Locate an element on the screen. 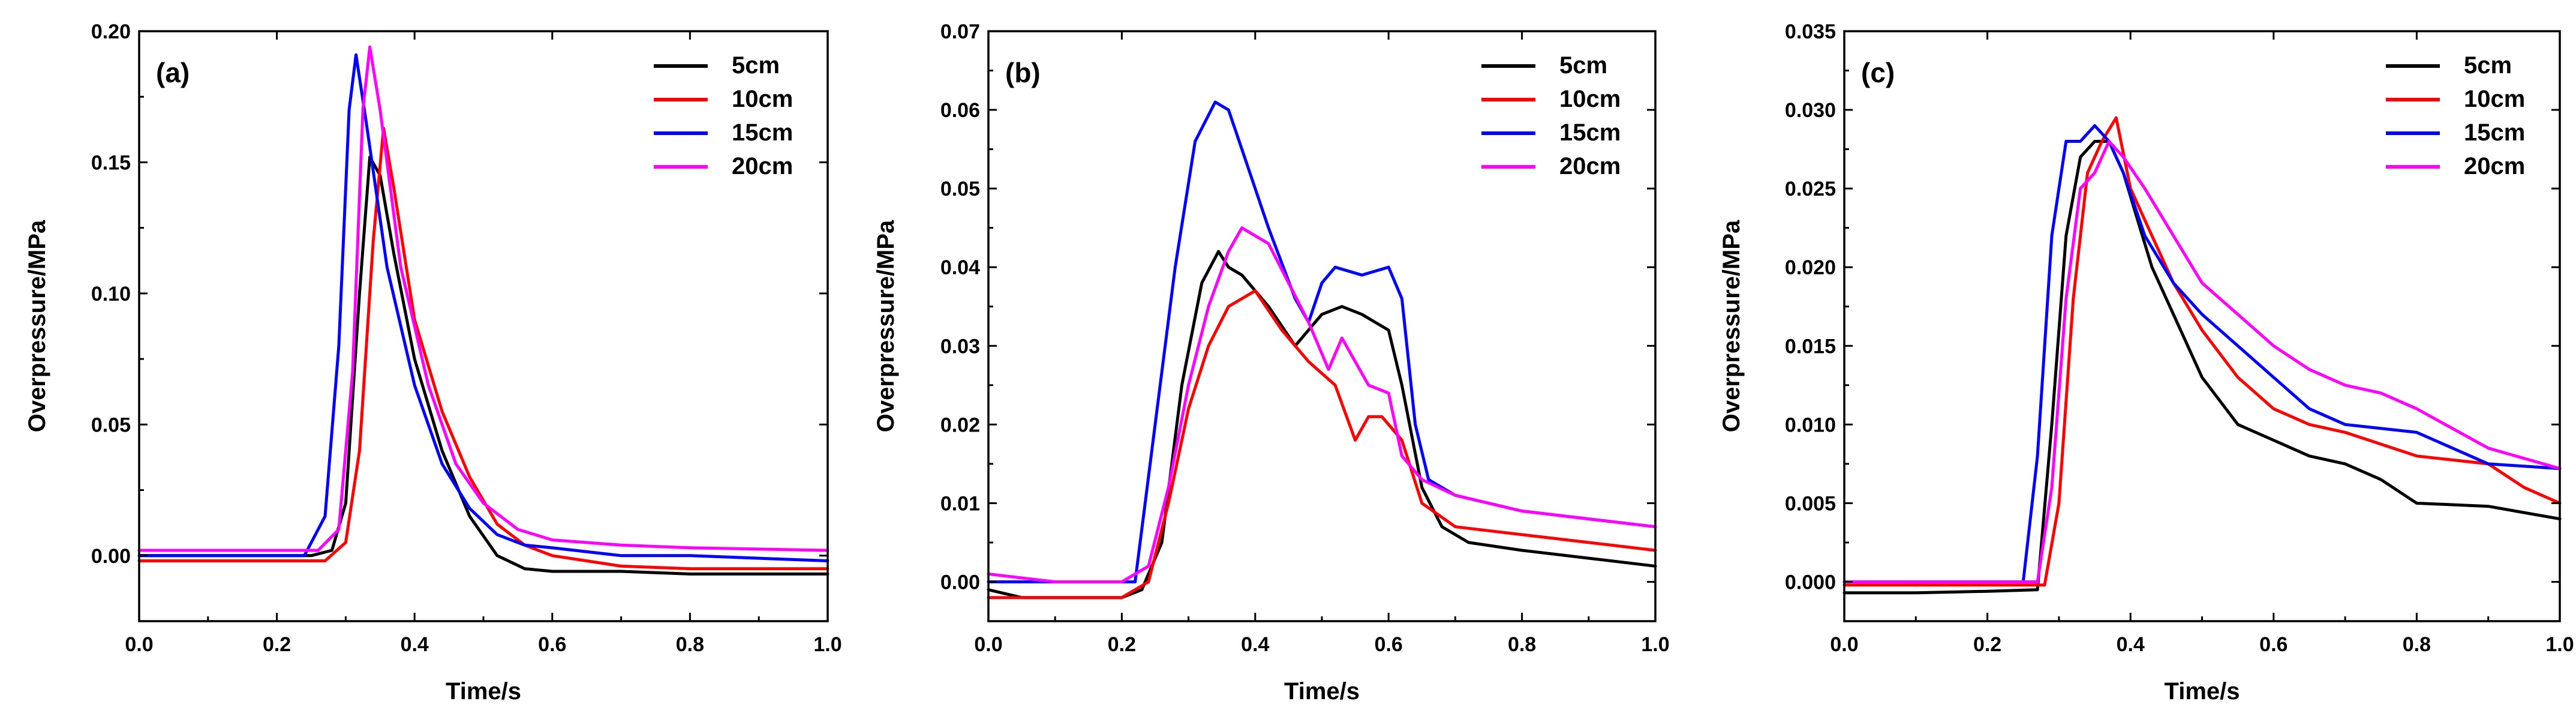 This screenshot has height=725, width=2576. y-tick-label: 0.010 is located at coordinates (1811, 425).